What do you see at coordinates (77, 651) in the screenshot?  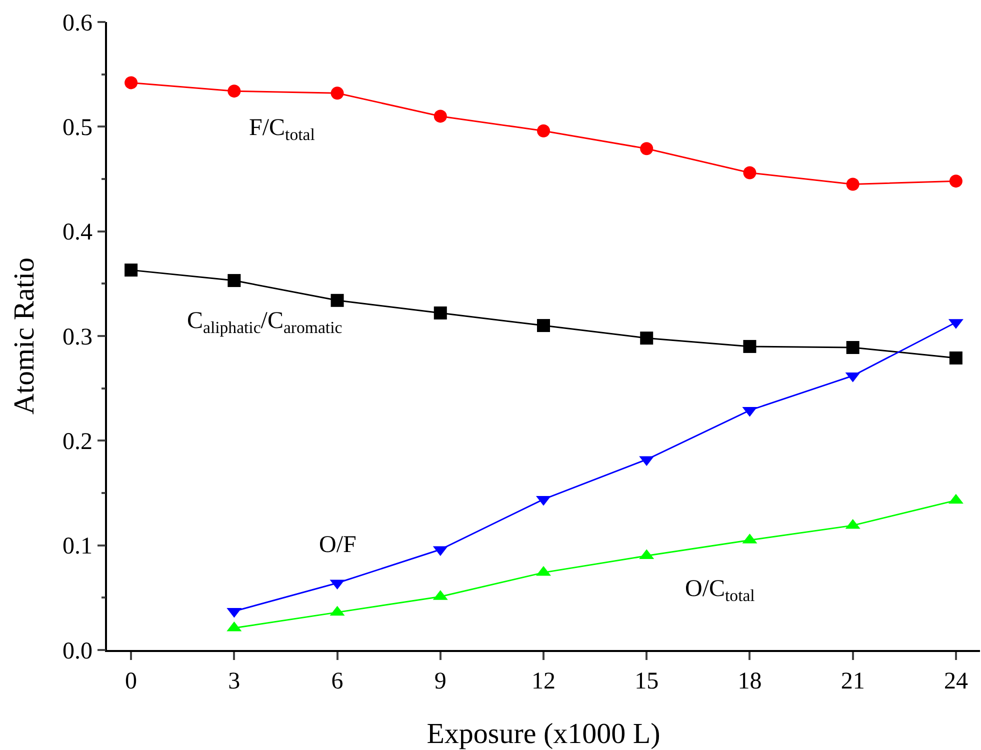 I see `y-tick-label: 0.0` at bounding box center [77, 651].